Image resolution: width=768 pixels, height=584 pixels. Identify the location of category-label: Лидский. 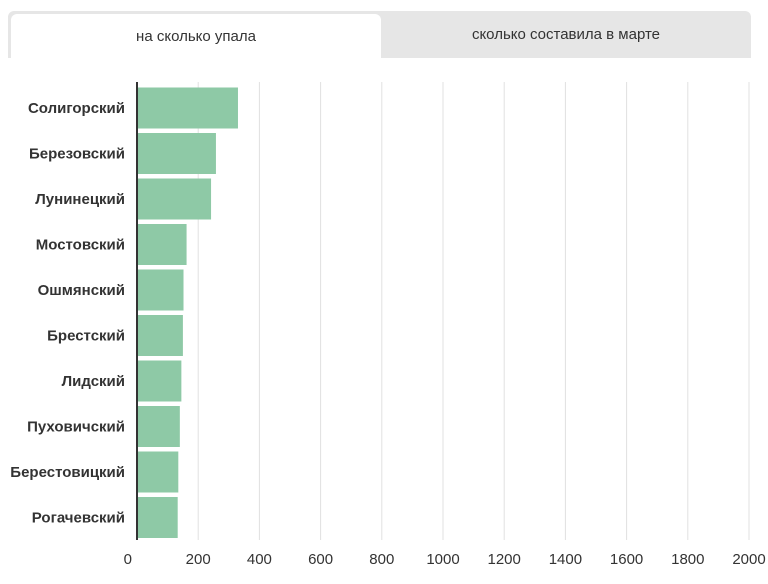
(93, 381).